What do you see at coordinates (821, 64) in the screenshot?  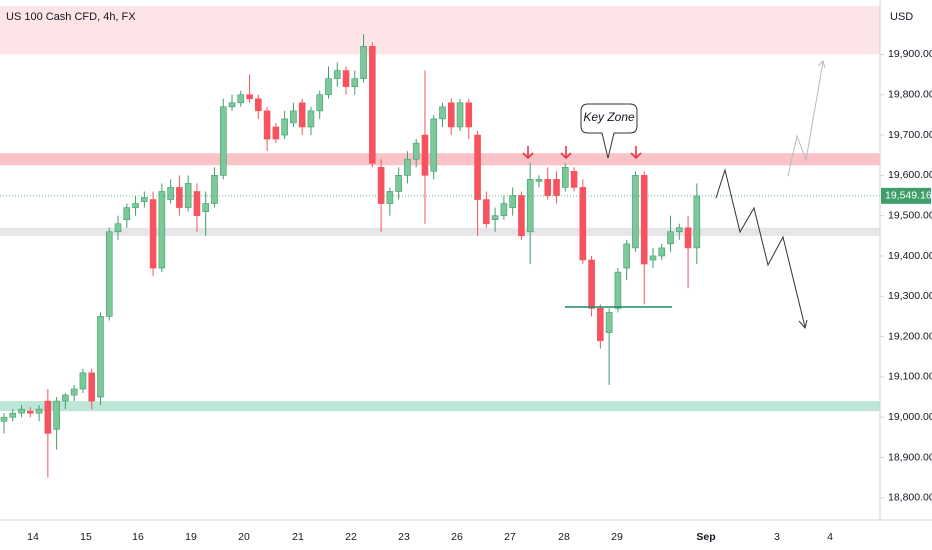 I see `alt-projection-arrowhead` at bounding box center [821, 64].